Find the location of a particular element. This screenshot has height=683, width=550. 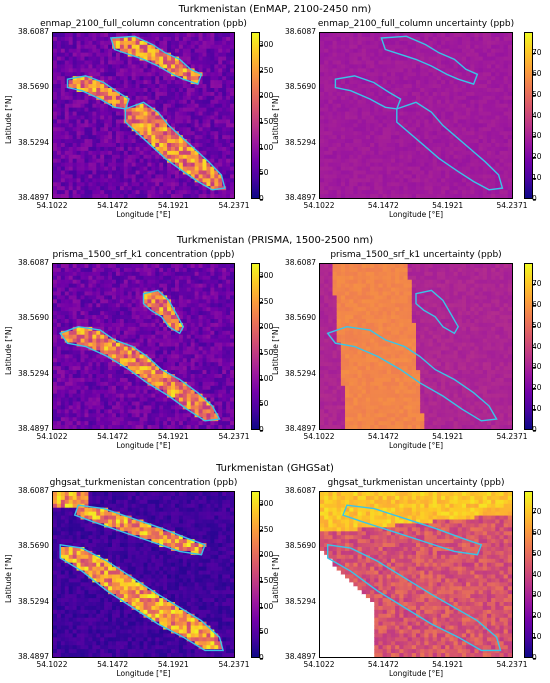

colorbar-tick-label: 200 is located at coordinates (266, 96).